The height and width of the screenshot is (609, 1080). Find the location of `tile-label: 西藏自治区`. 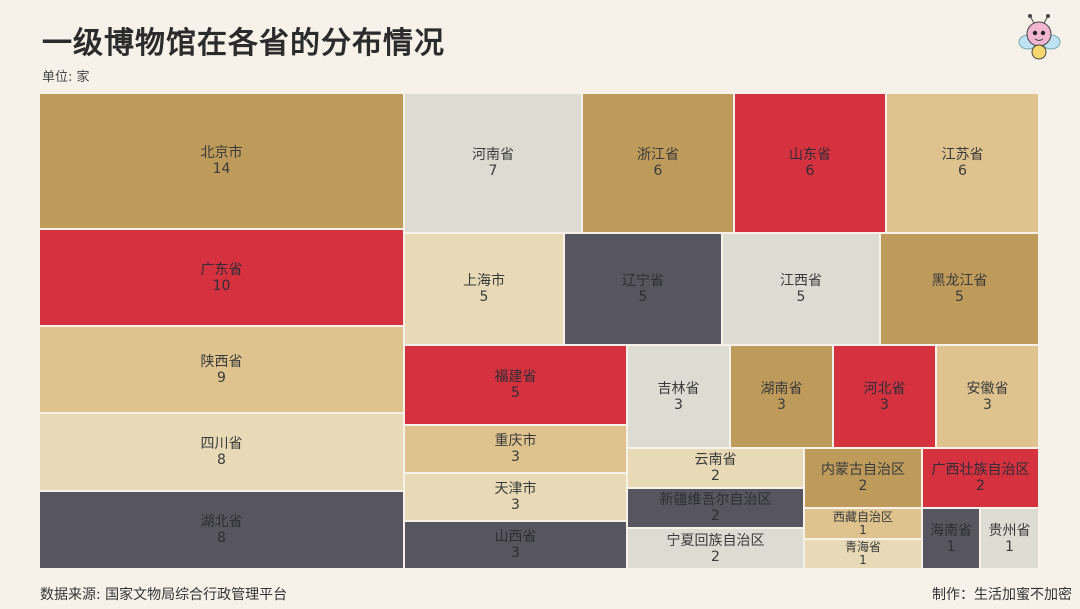

tile-label: 西藏自治区 is located at coordinates (862, 516).